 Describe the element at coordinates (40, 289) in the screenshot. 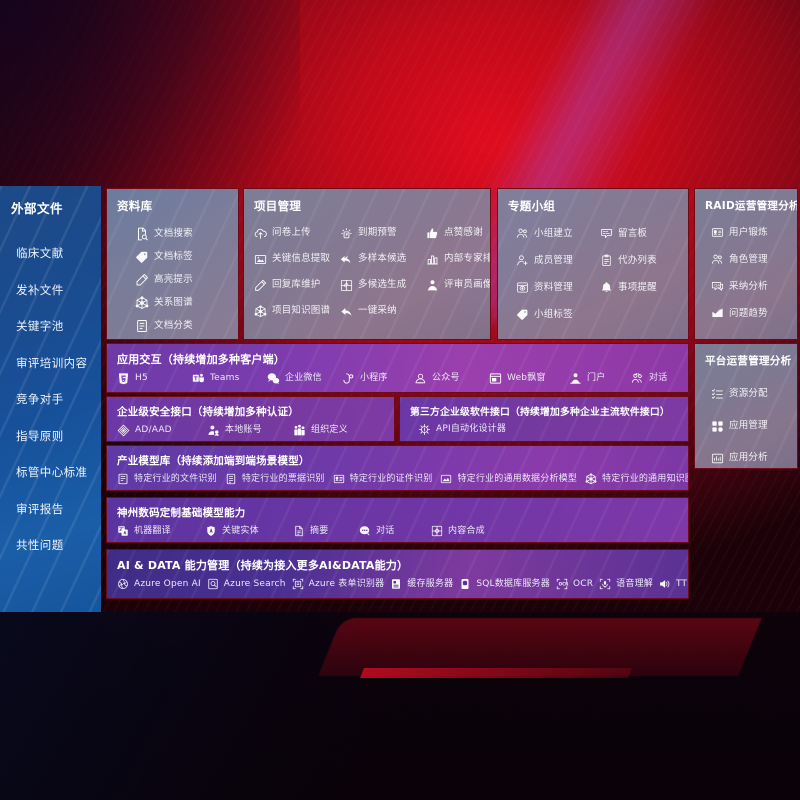

I see `sidebar-item-supplement-files: 发补文件` at that location.